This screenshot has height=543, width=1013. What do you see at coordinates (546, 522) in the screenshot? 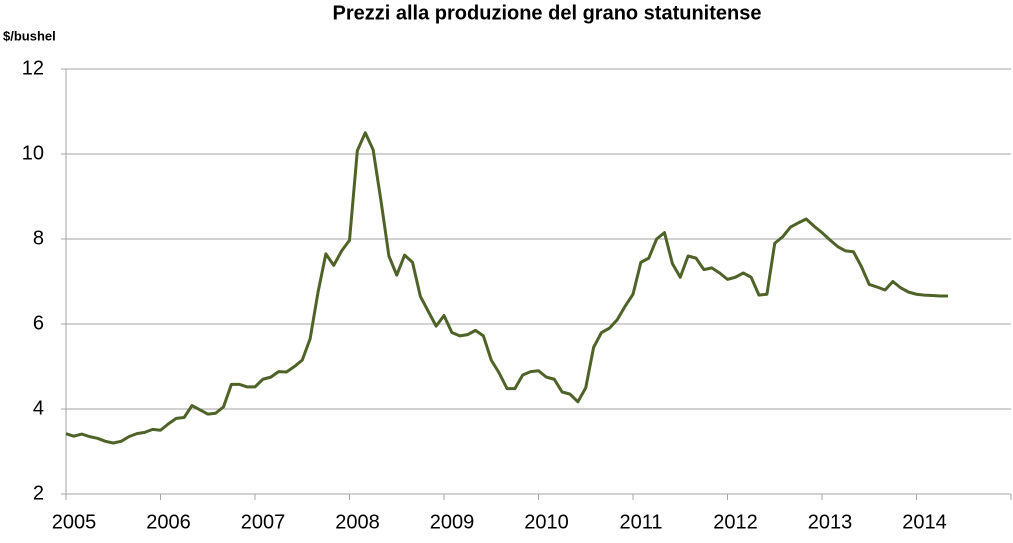
I see `x-tick-label: 2010` at bounding box center [546, 522].